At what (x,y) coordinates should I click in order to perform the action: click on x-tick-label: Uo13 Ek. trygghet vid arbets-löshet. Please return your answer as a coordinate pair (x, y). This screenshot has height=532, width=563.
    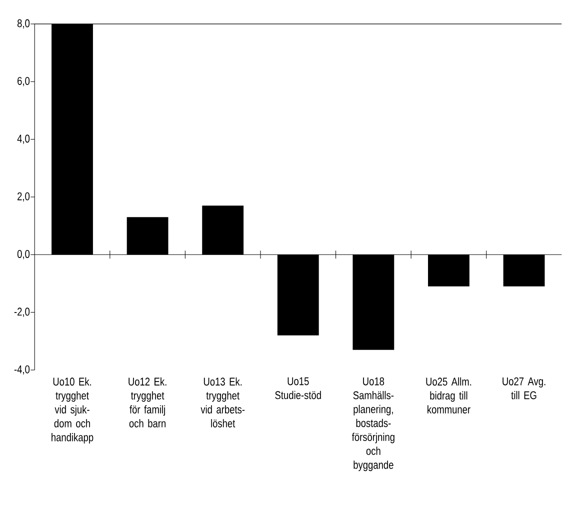
    Looking at the image, I should click on (222, 402).